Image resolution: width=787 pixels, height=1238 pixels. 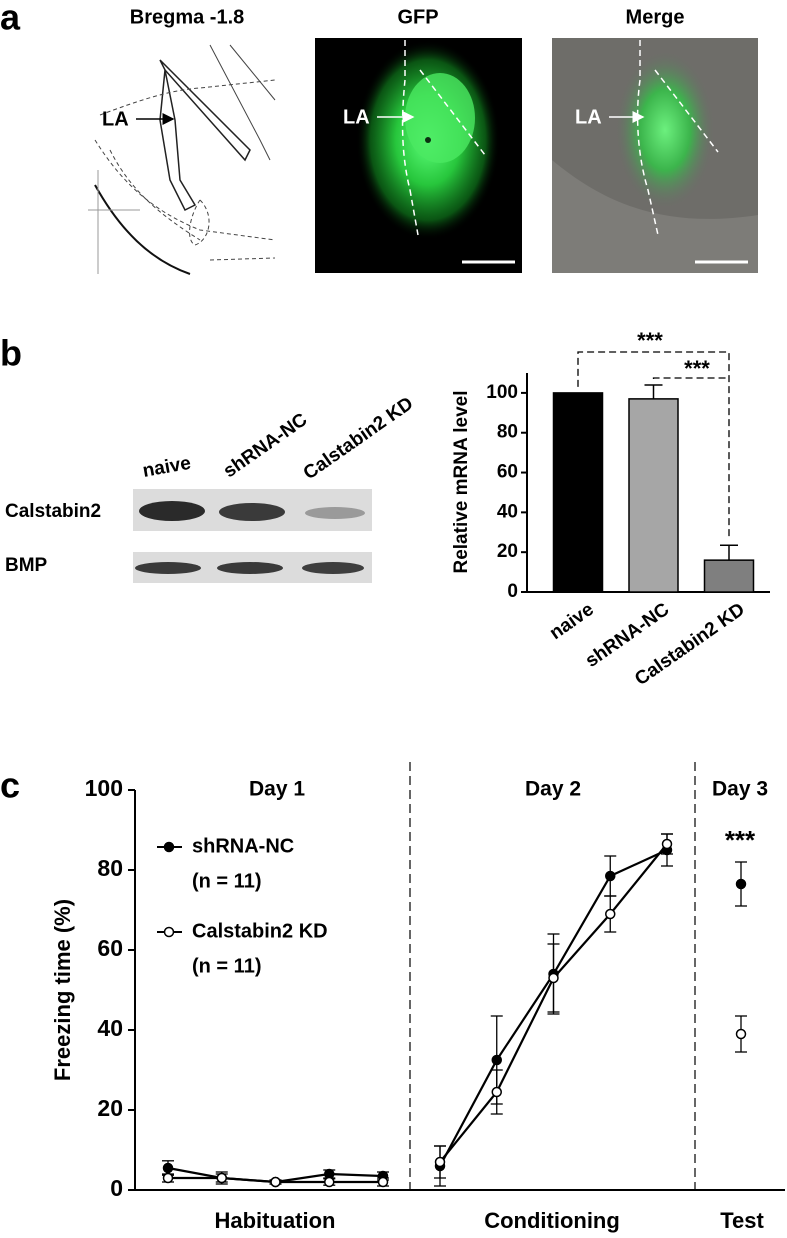 What do you see at coordinates (187, 17) in the screenshot?
I see `panel-title: Bregma -1.8` at bounding box center [187, 17].